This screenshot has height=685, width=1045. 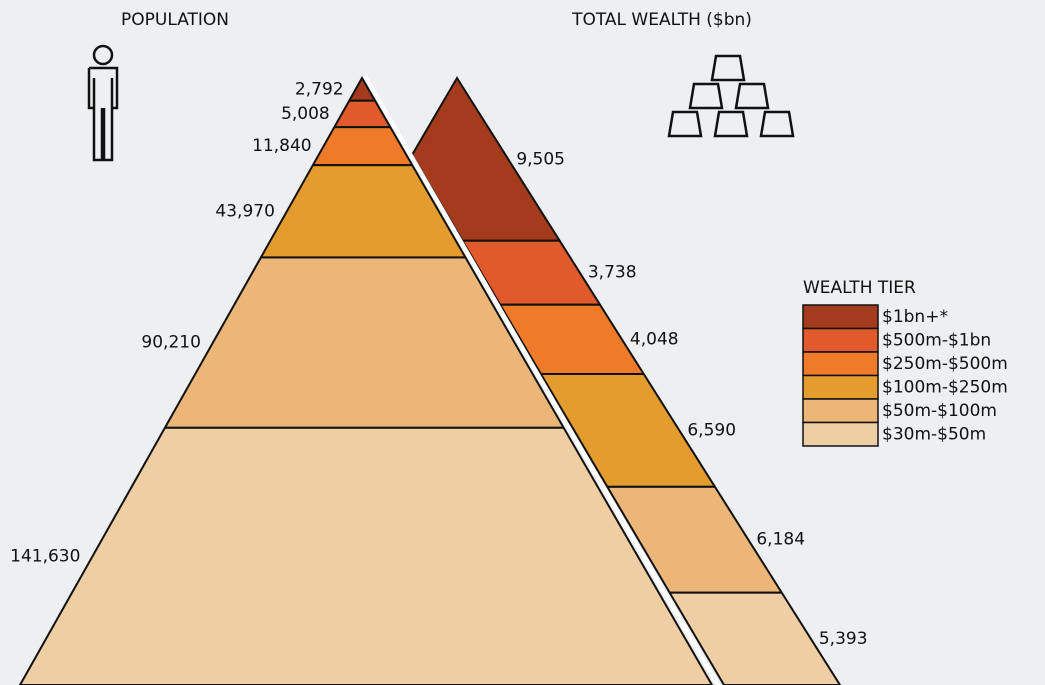 I want to click on legend-label: $1bn+*, so click(x=915, y=317).